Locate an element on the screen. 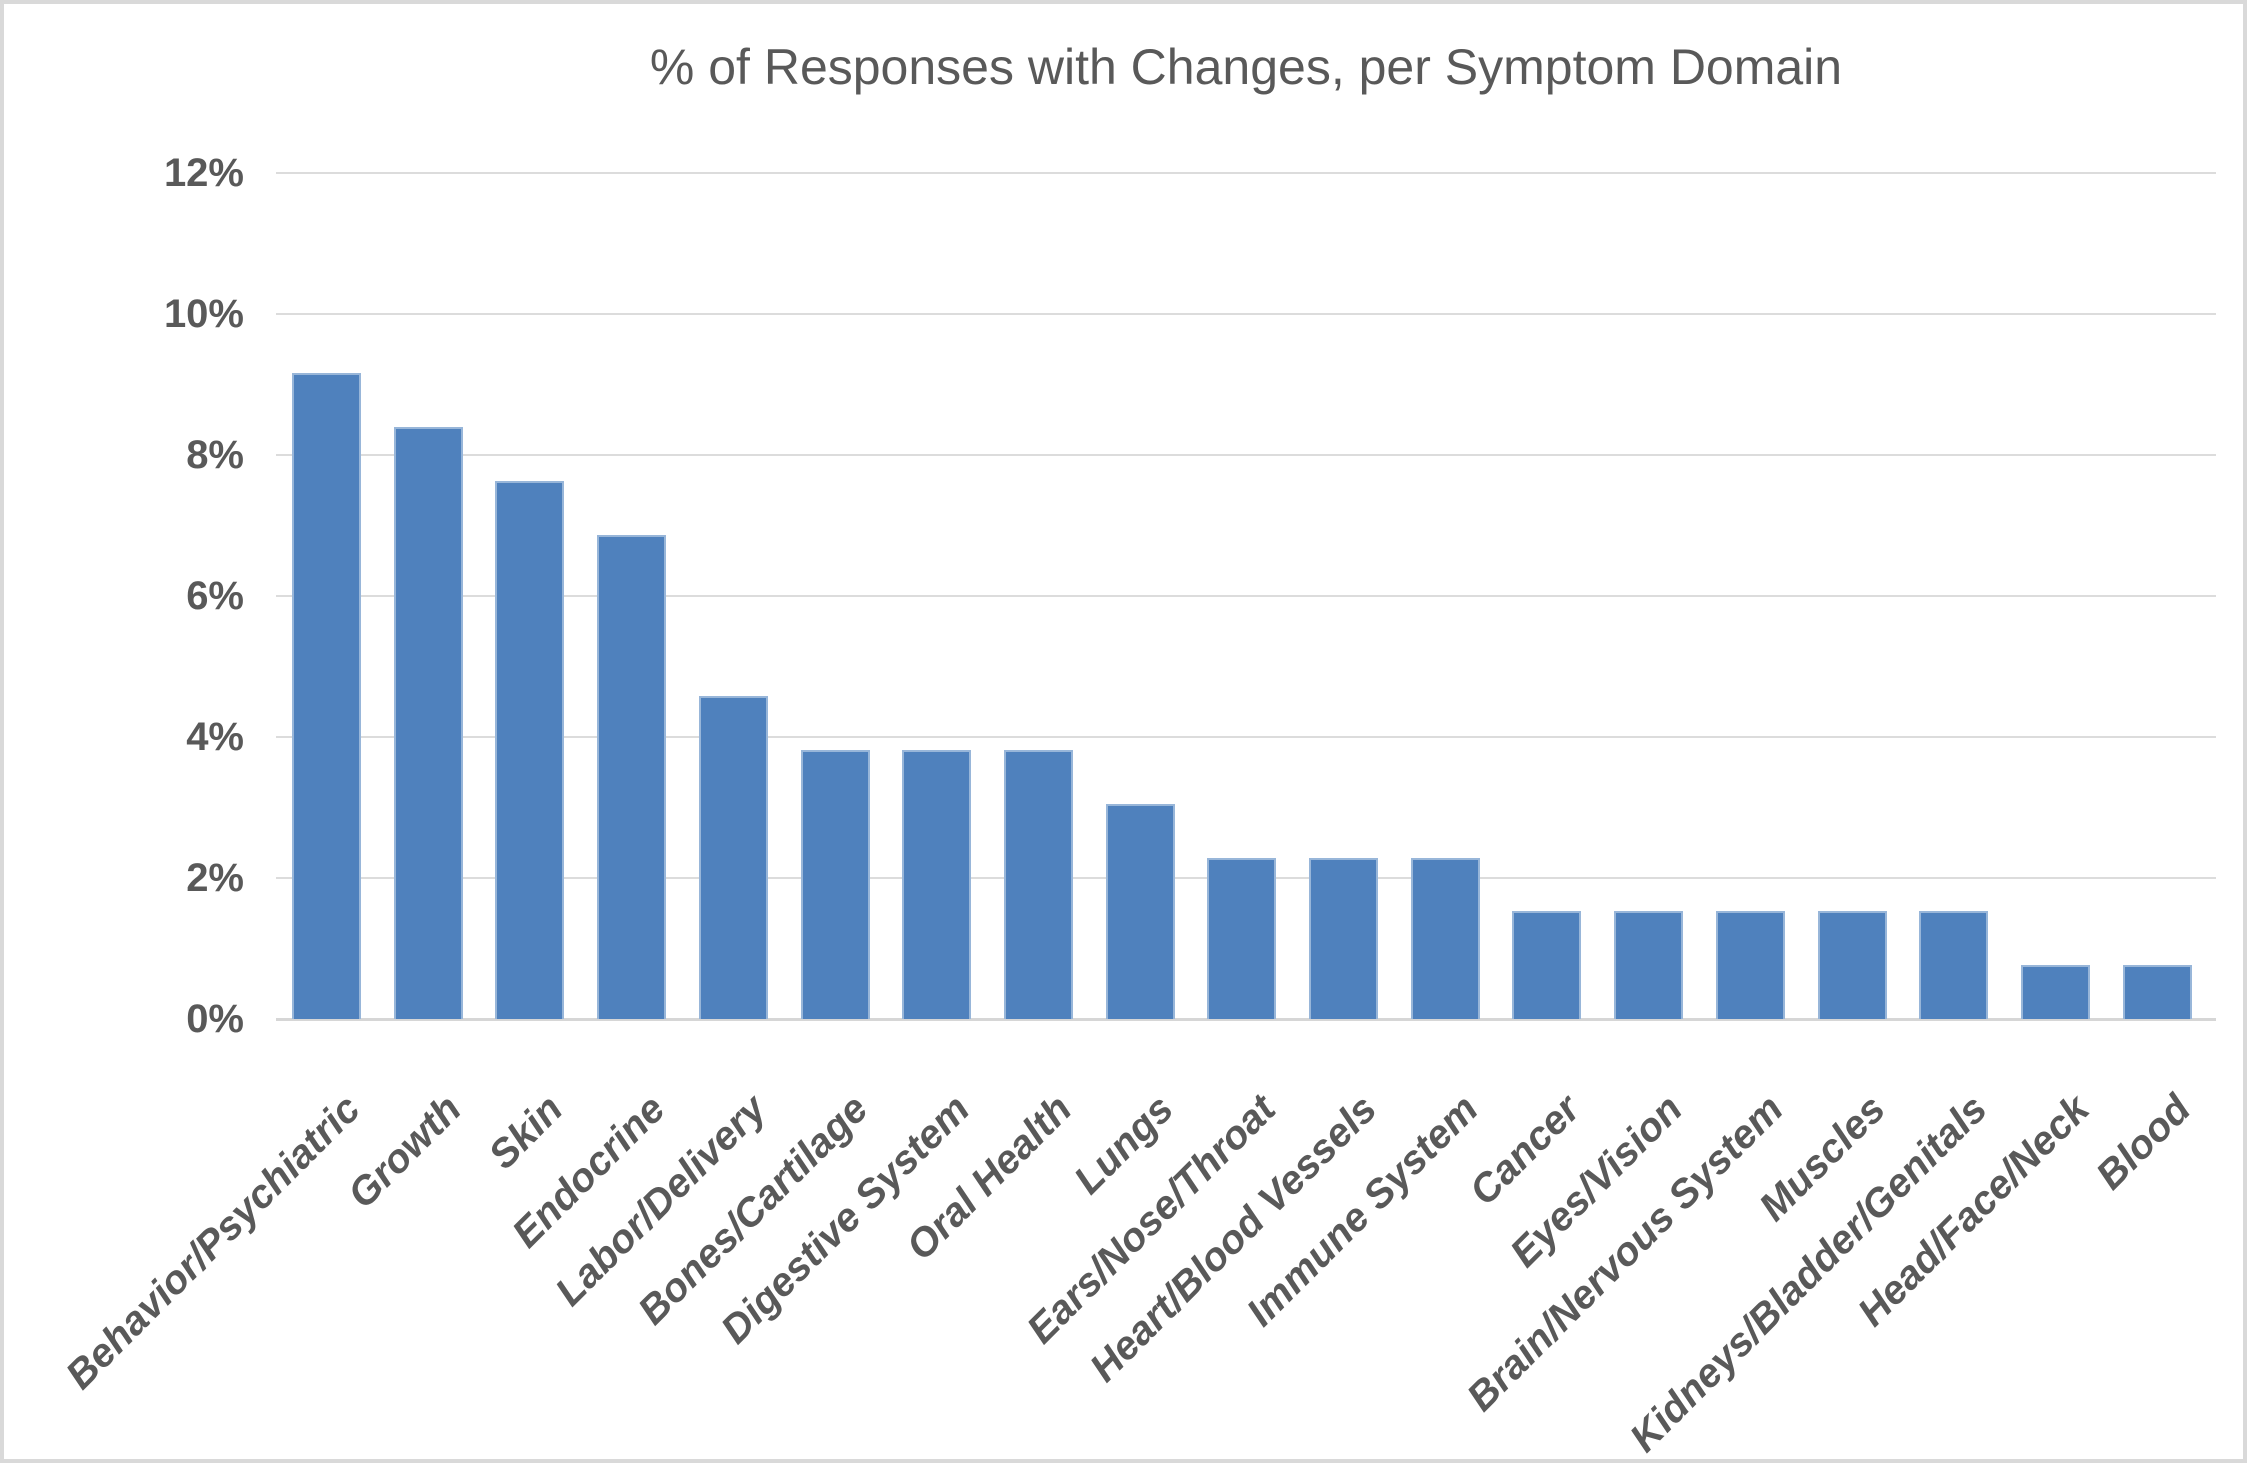  y-tick-label: 0% is located at coordinates (215, 1019).